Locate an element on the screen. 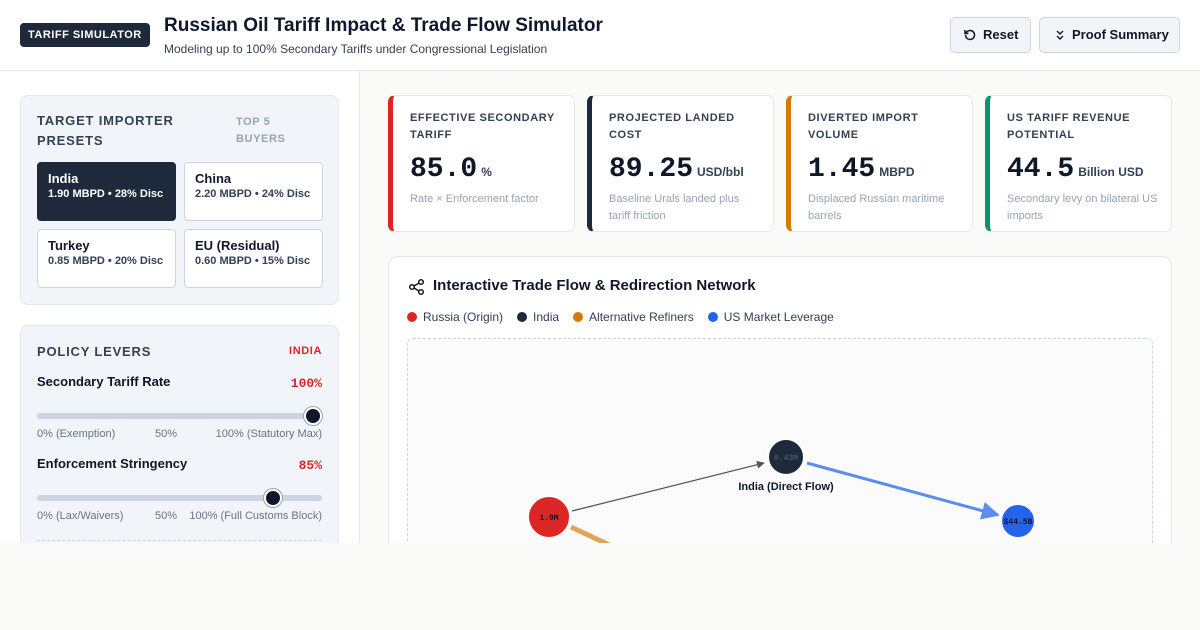 The width and height of the screenshot is (1200, 630). slider-scale: 100% (Statutory Max) is located at coordinates (268, 434).